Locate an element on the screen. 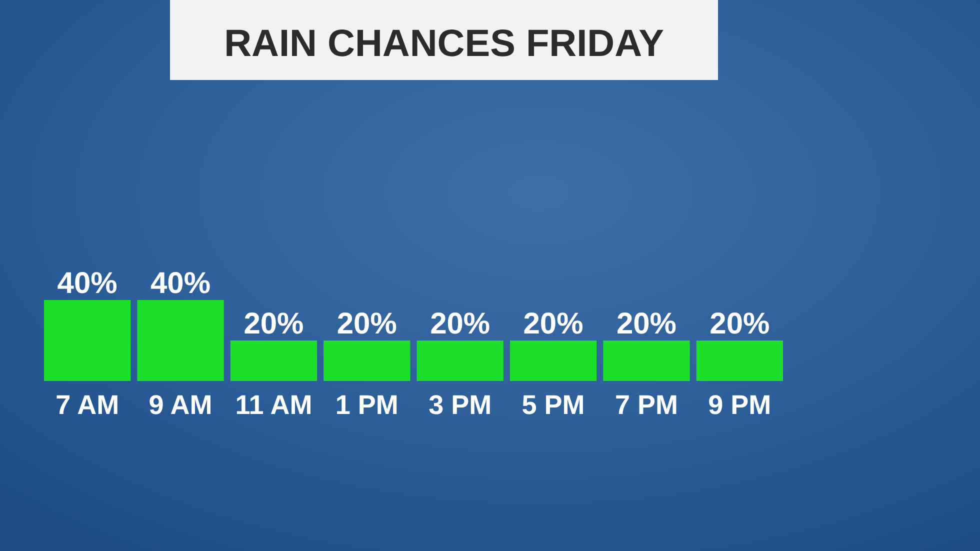 Image resolution: width=980 pixels, height=551 pixels. x-tick-label: 1 PM is located at coordinates (366, 405).